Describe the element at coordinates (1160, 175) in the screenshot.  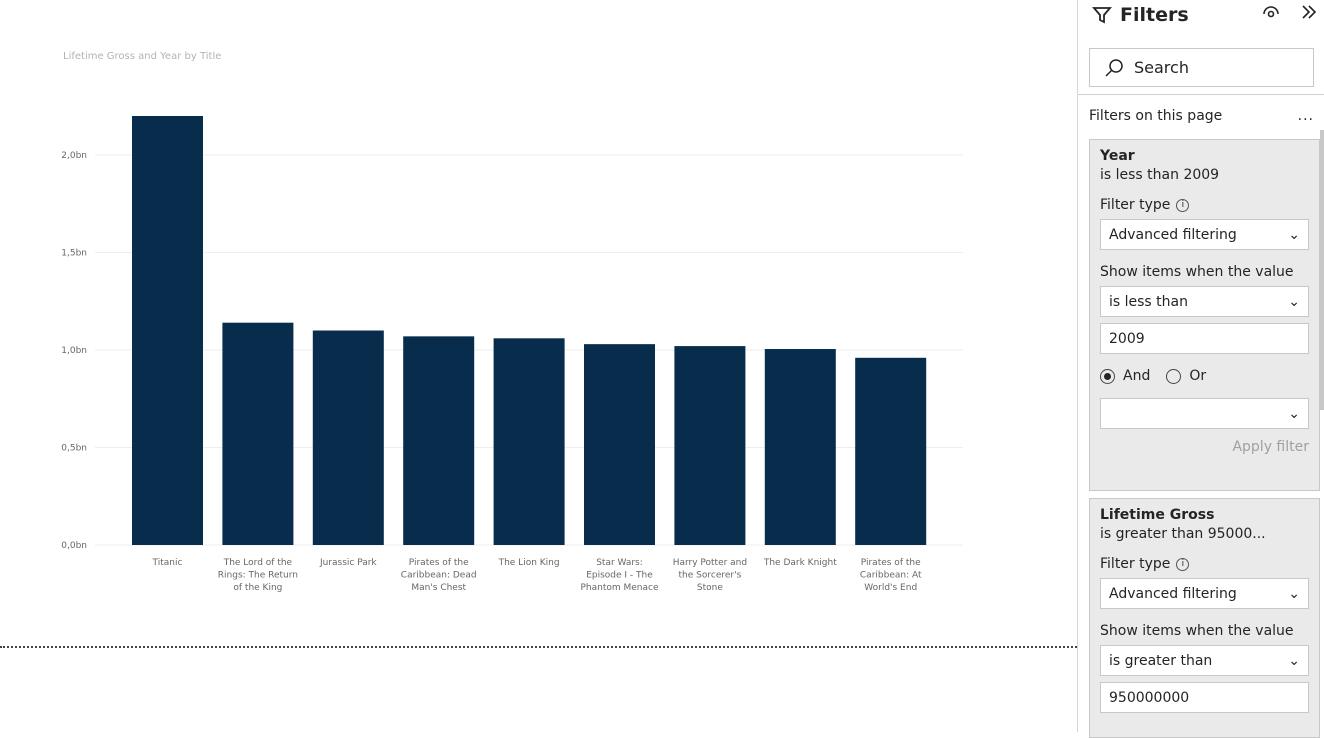
I see `filter-summary: is less than 2009` at that location.